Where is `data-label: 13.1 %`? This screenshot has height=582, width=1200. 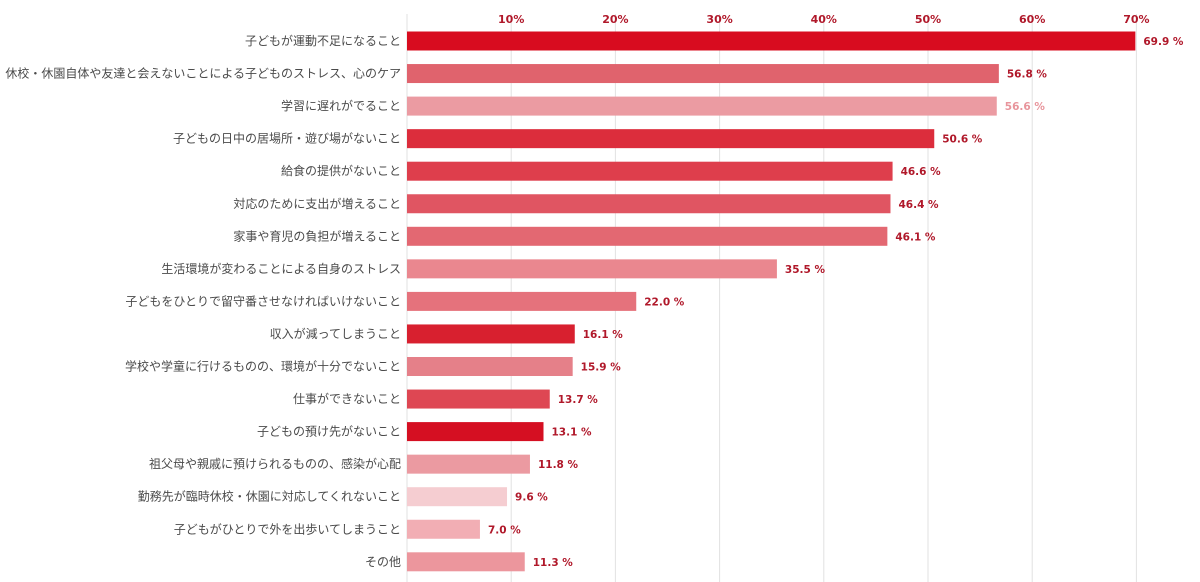
data-label: 13.1 % is located at coordinates (572, 433).